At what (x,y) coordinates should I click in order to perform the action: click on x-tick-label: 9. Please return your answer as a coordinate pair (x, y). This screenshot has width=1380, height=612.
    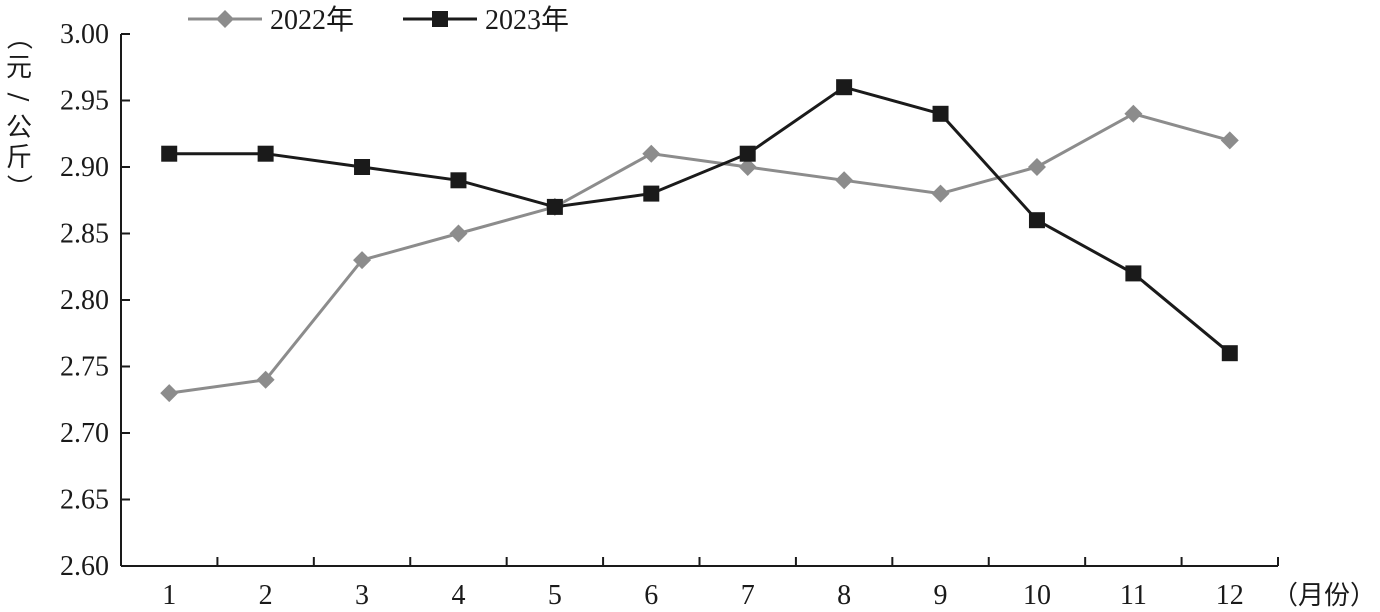
    Looking at the image, I should click on (941, 595).